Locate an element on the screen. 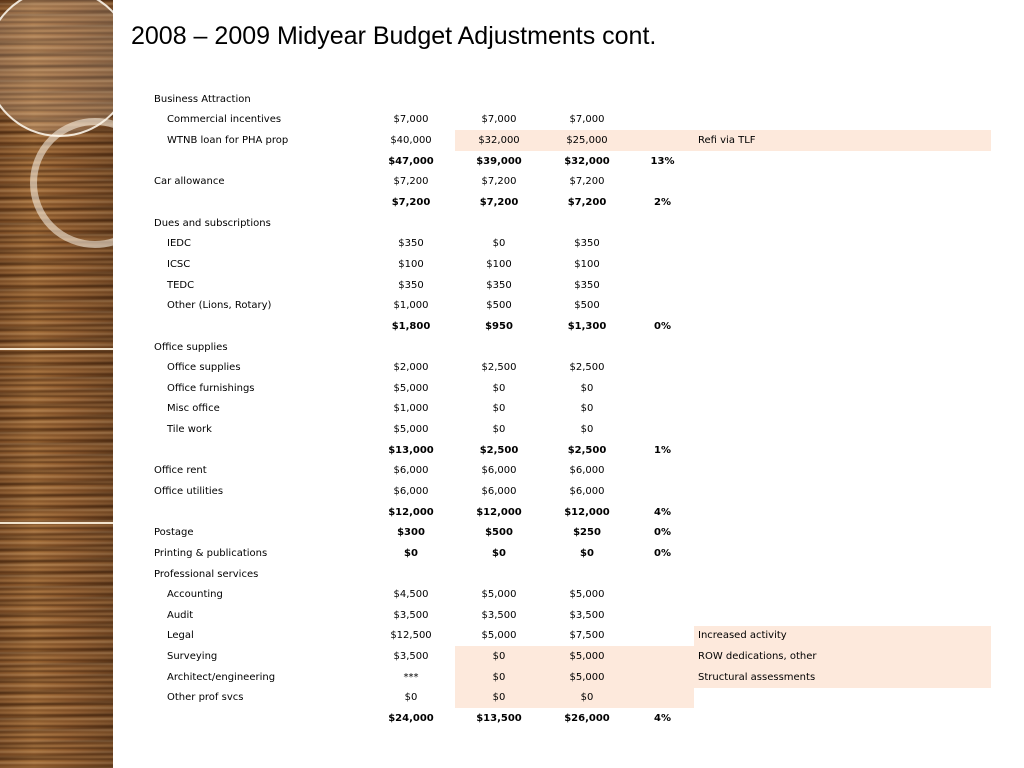 The image size is (1024, 768). value-col-3: $5,000 is located at coordinates (587, 595).